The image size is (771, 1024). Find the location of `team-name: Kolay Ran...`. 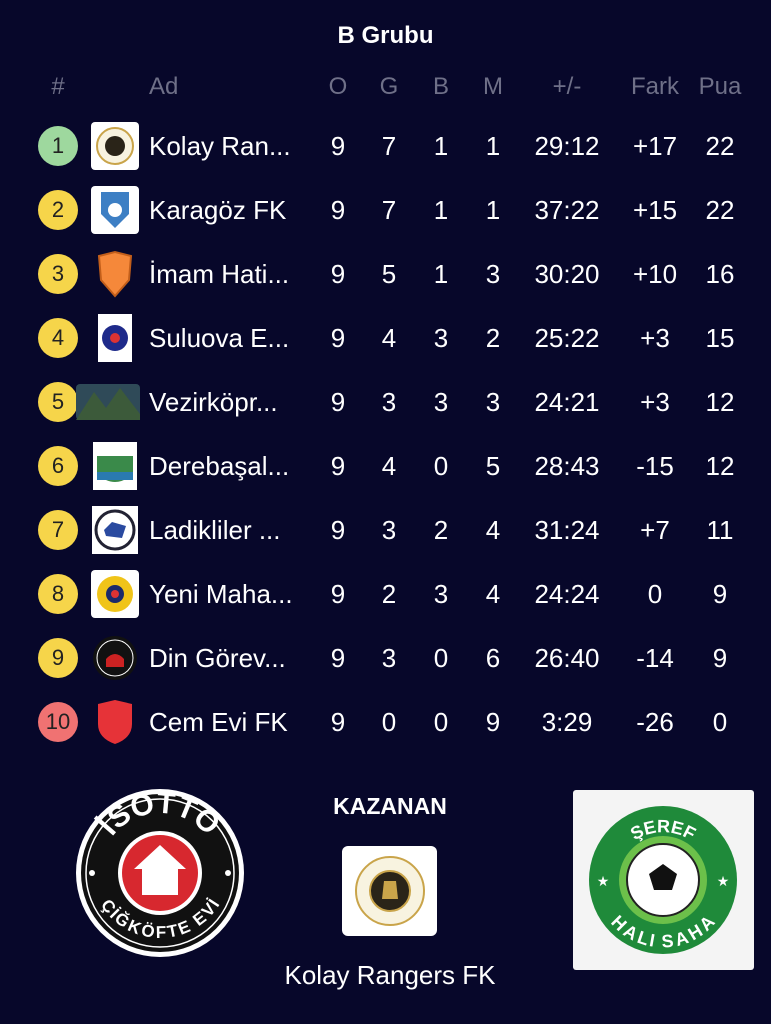

team-name: Kolay Ran... is located at coordinates (220, 146).